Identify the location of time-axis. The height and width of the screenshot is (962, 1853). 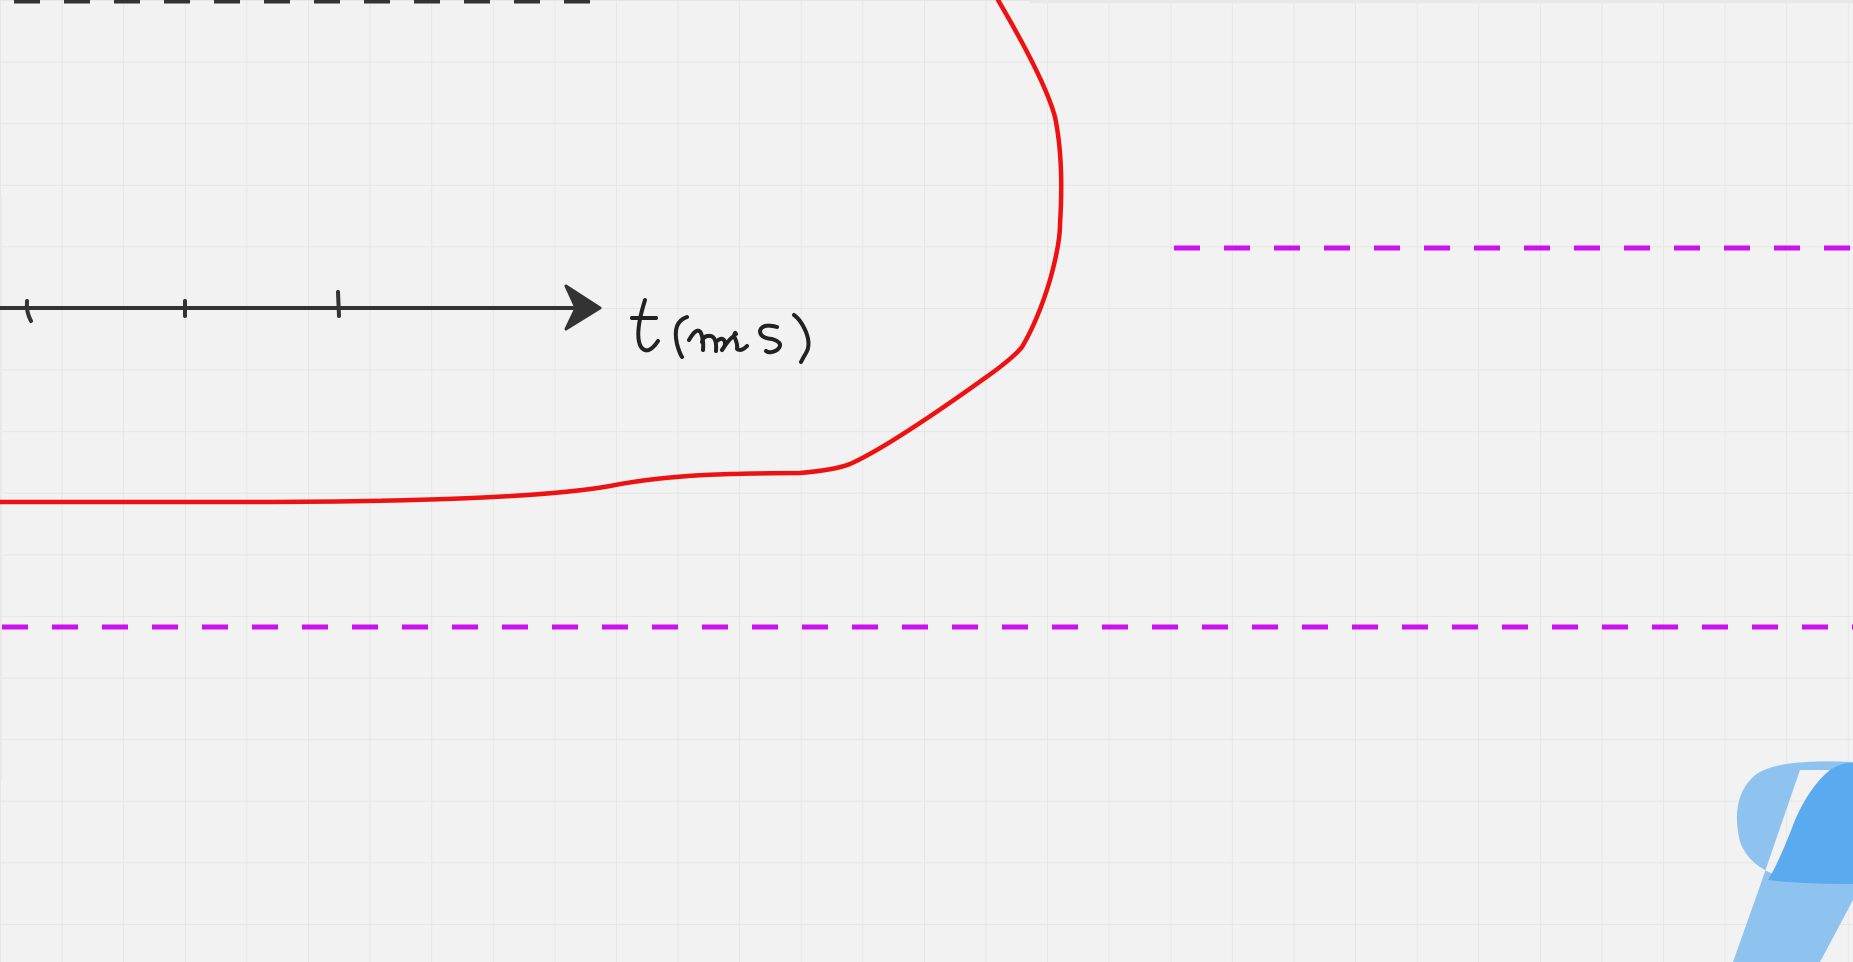
(301, 307).